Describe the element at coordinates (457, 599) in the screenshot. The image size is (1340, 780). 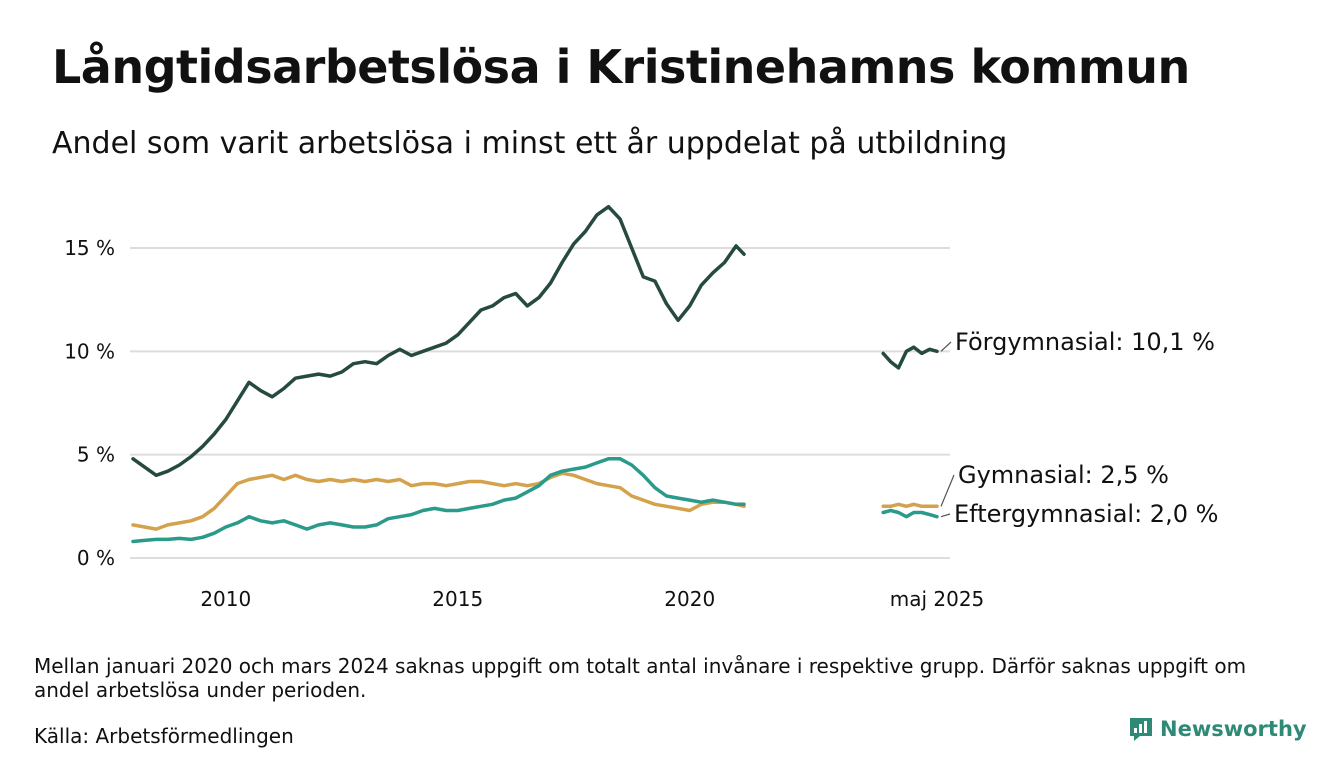
I see `x-tick-label: 2015` at that location.